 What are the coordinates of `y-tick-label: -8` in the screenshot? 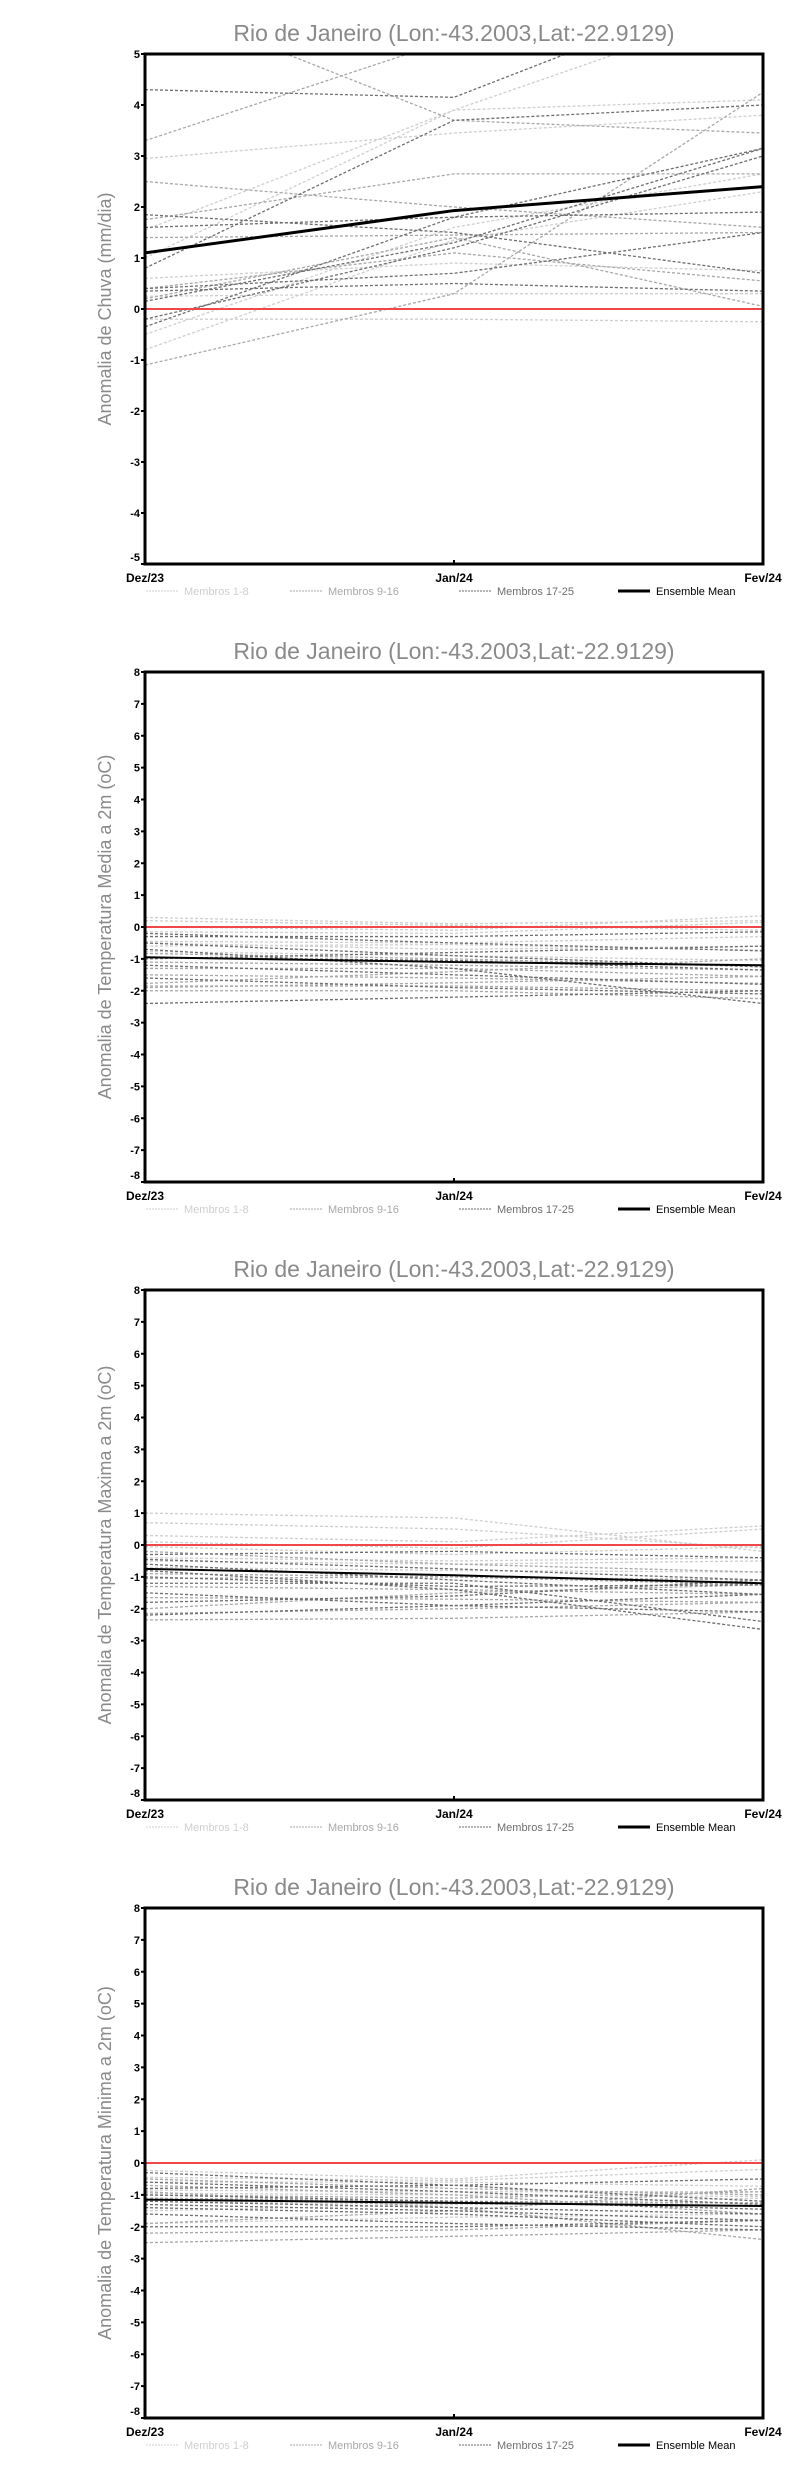 It's located at (135, 1794).